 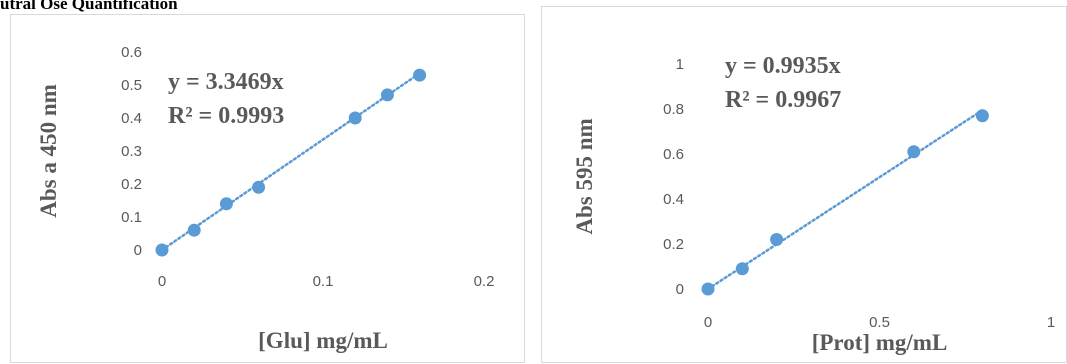 What do you see at coordinates (226, 82) in the screenshot?
I see `trendline-equation: y = 3.3469x` at bounding box center [226, 82].